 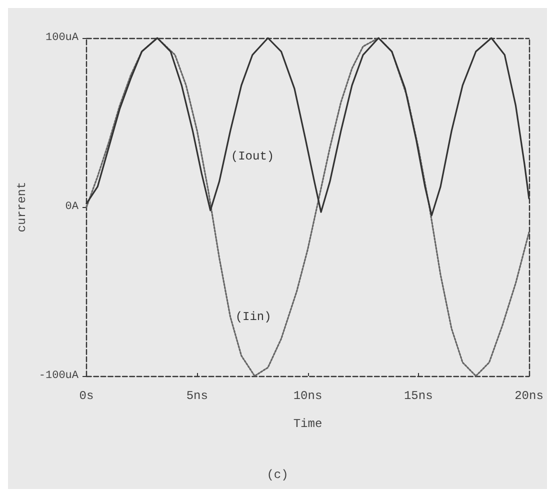 I want to click on text: (c), so click(x=277, y=475).